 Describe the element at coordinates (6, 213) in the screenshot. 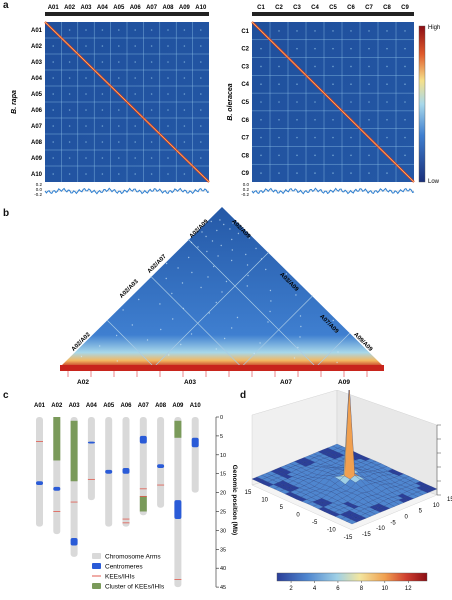

I see `panel-label-b: b` at that location.